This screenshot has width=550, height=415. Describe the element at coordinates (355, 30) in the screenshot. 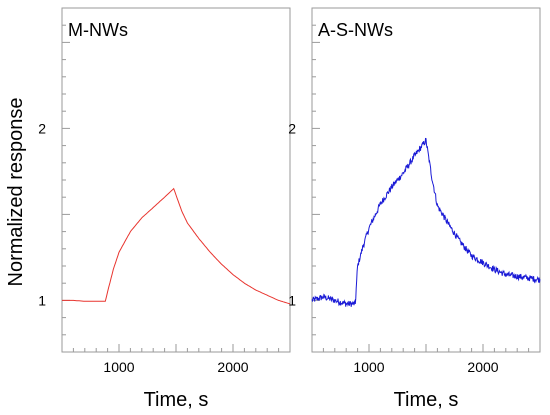

I see `panel-title: A-S-NWs` at that location.